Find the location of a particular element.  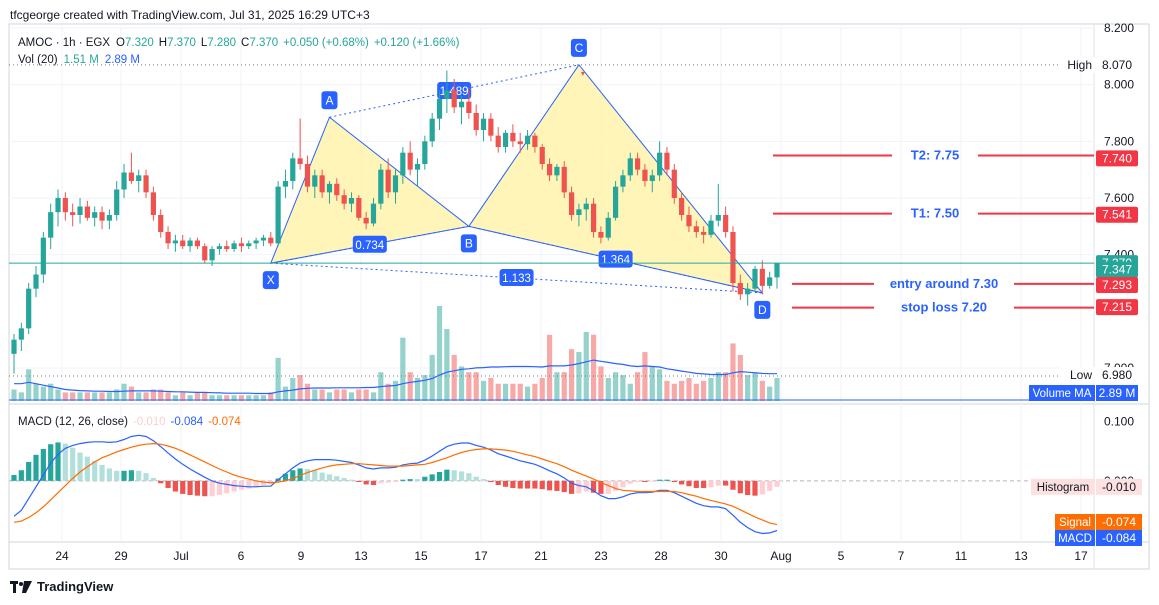

macd-legend: MACD (12, 26, close) -0.010 -0.084 -0.074 is located at coordinates (129, 422).